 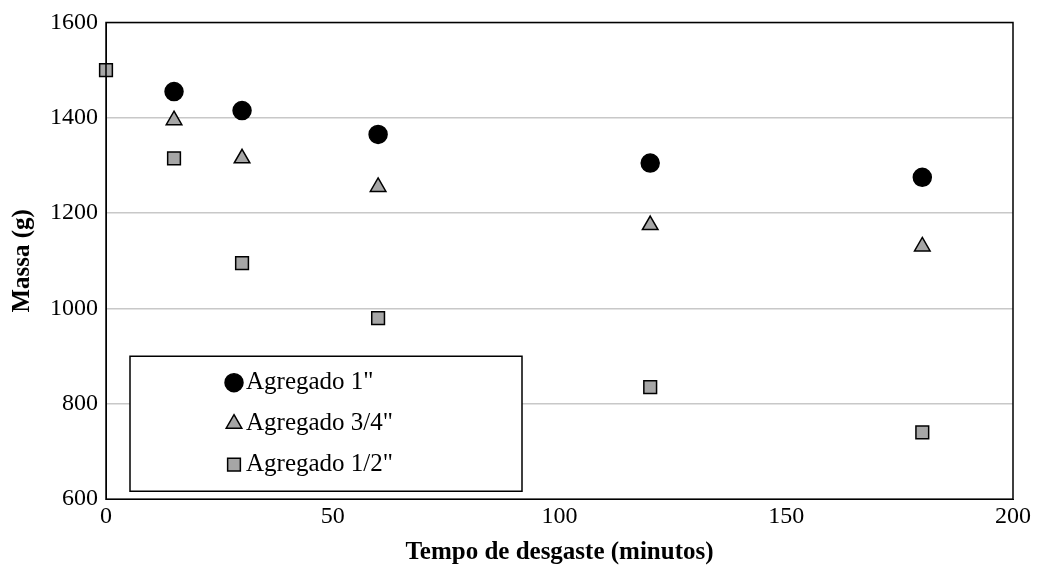 I want to click on legend-label: Agregado 3/4", so click(x=319, y=422).